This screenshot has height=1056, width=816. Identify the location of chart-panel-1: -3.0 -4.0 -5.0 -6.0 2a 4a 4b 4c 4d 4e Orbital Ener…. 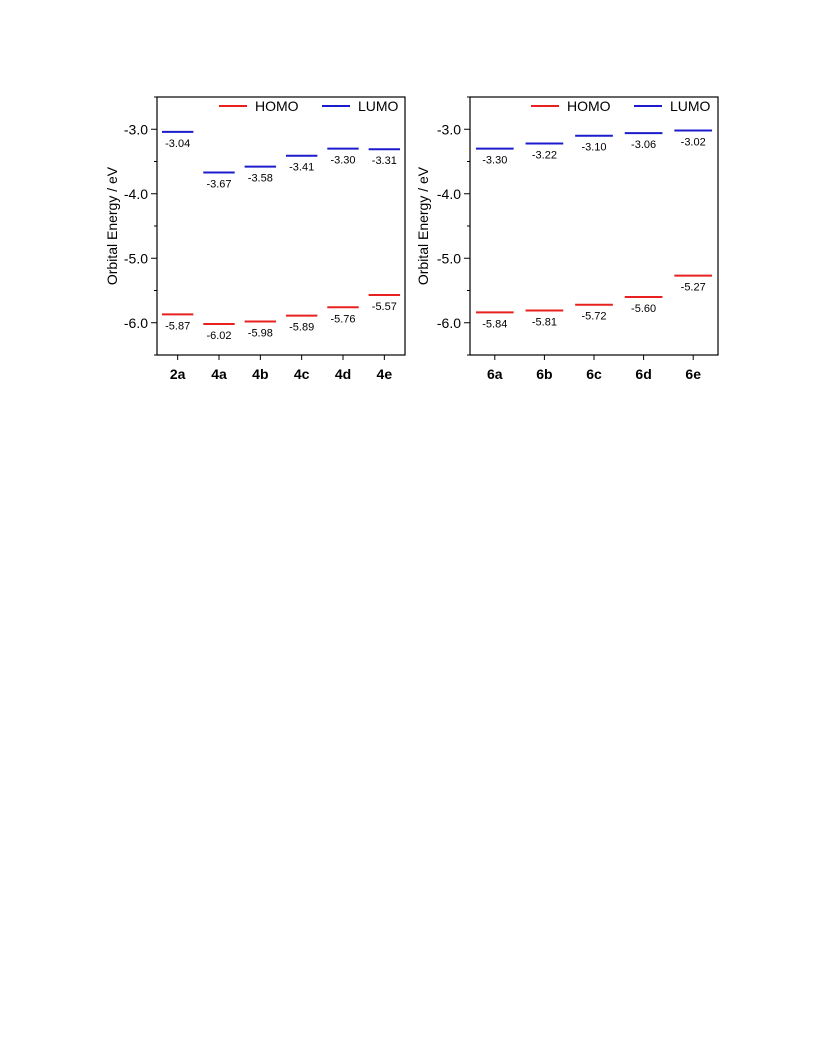
(255, 239).